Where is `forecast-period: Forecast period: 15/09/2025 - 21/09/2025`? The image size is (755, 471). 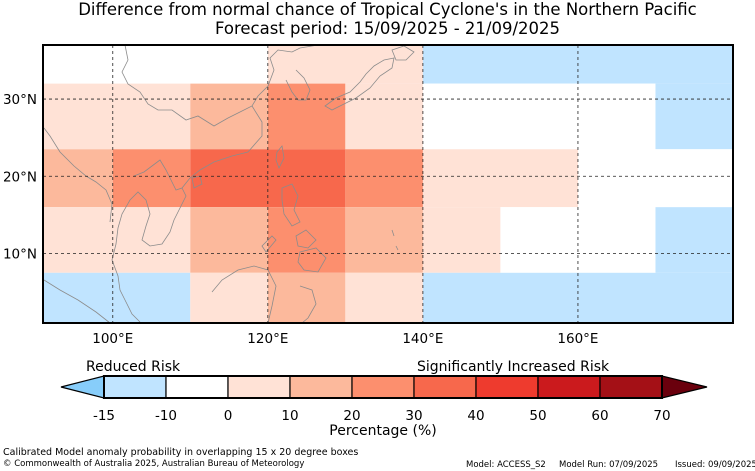 forecast-period: Forecast period: 15/09/2025 - 21/09/2025 is located at coordinates (387, 28).